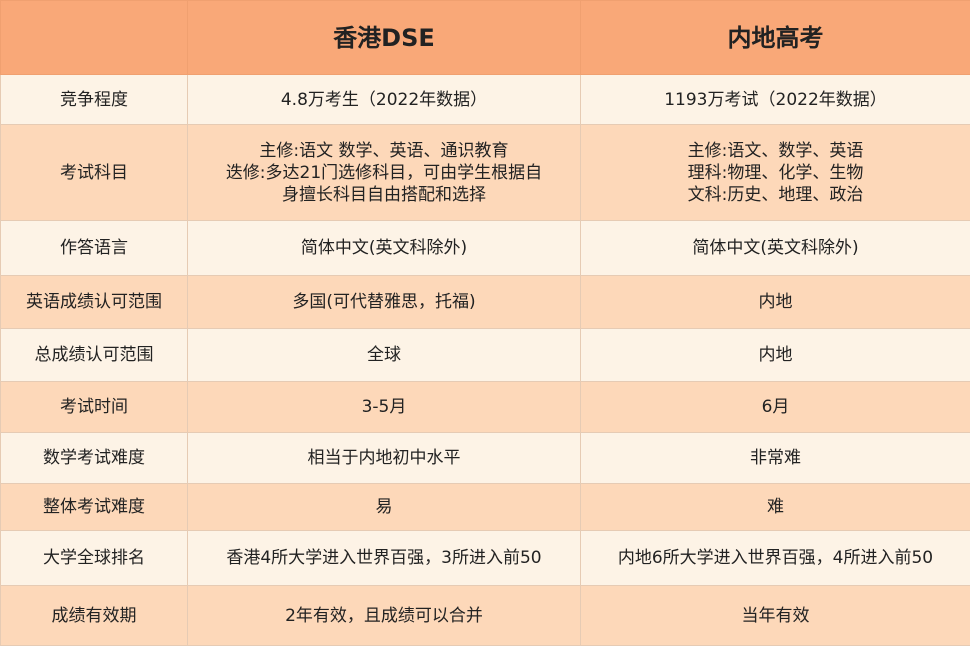 The height and width of the screenshot is (646, 970). What do you see at coordinates (384, 616) in the screenshot?
I see `cell-dse: 2年有效，且成绩可以合并` at bounding box center [384, 616].